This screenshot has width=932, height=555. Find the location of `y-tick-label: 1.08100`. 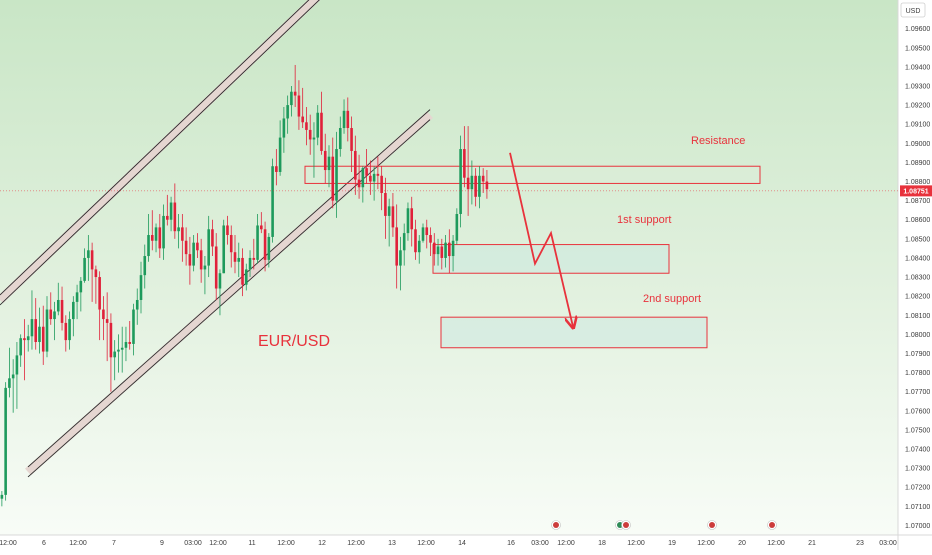

y-tick-label: 1.08100 is located at coordinates (917, 316).